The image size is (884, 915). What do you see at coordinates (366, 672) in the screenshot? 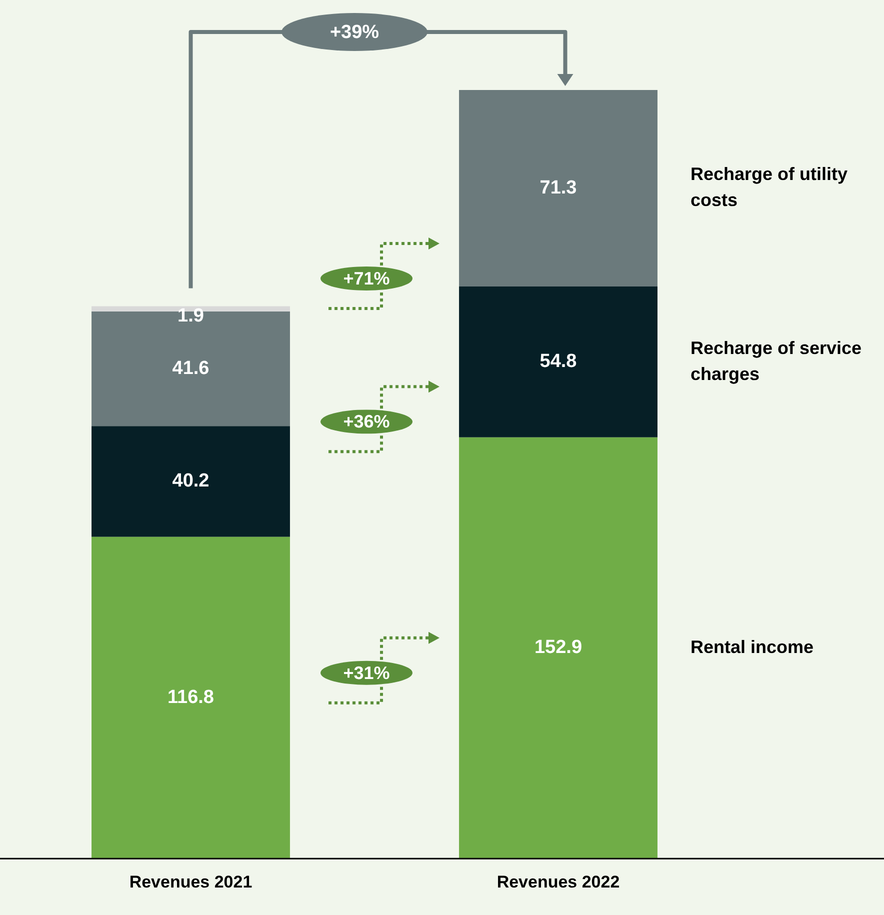
I see `annotation: +31%` at bounding box center [366, 672].